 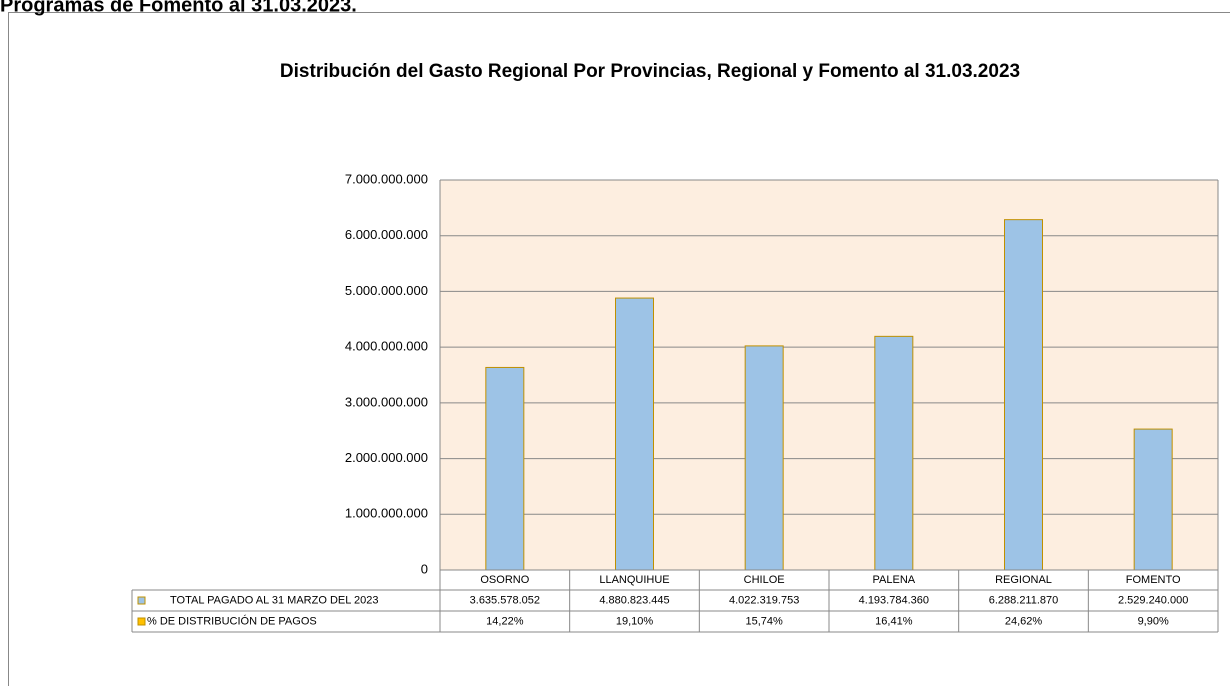 What do you see at coordinates (1153, 621) in the screenshot?
I see `value-label: 9,90%` at bounding box center [1153, 621].